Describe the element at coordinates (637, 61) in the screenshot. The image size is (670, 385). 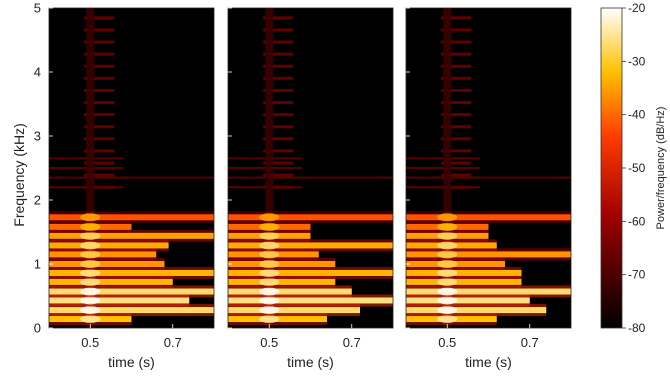
I see `colorbar-tick-label: -30` at that location.